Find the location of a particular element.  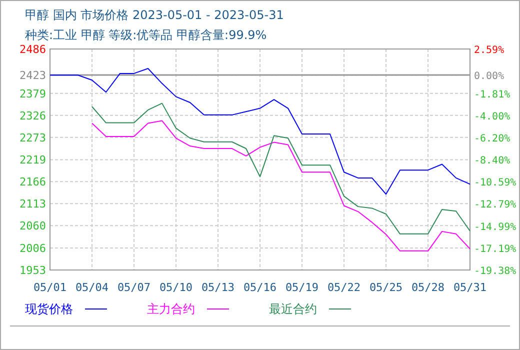

y-tick-label: 2379 is located at coordinates (33, 93).